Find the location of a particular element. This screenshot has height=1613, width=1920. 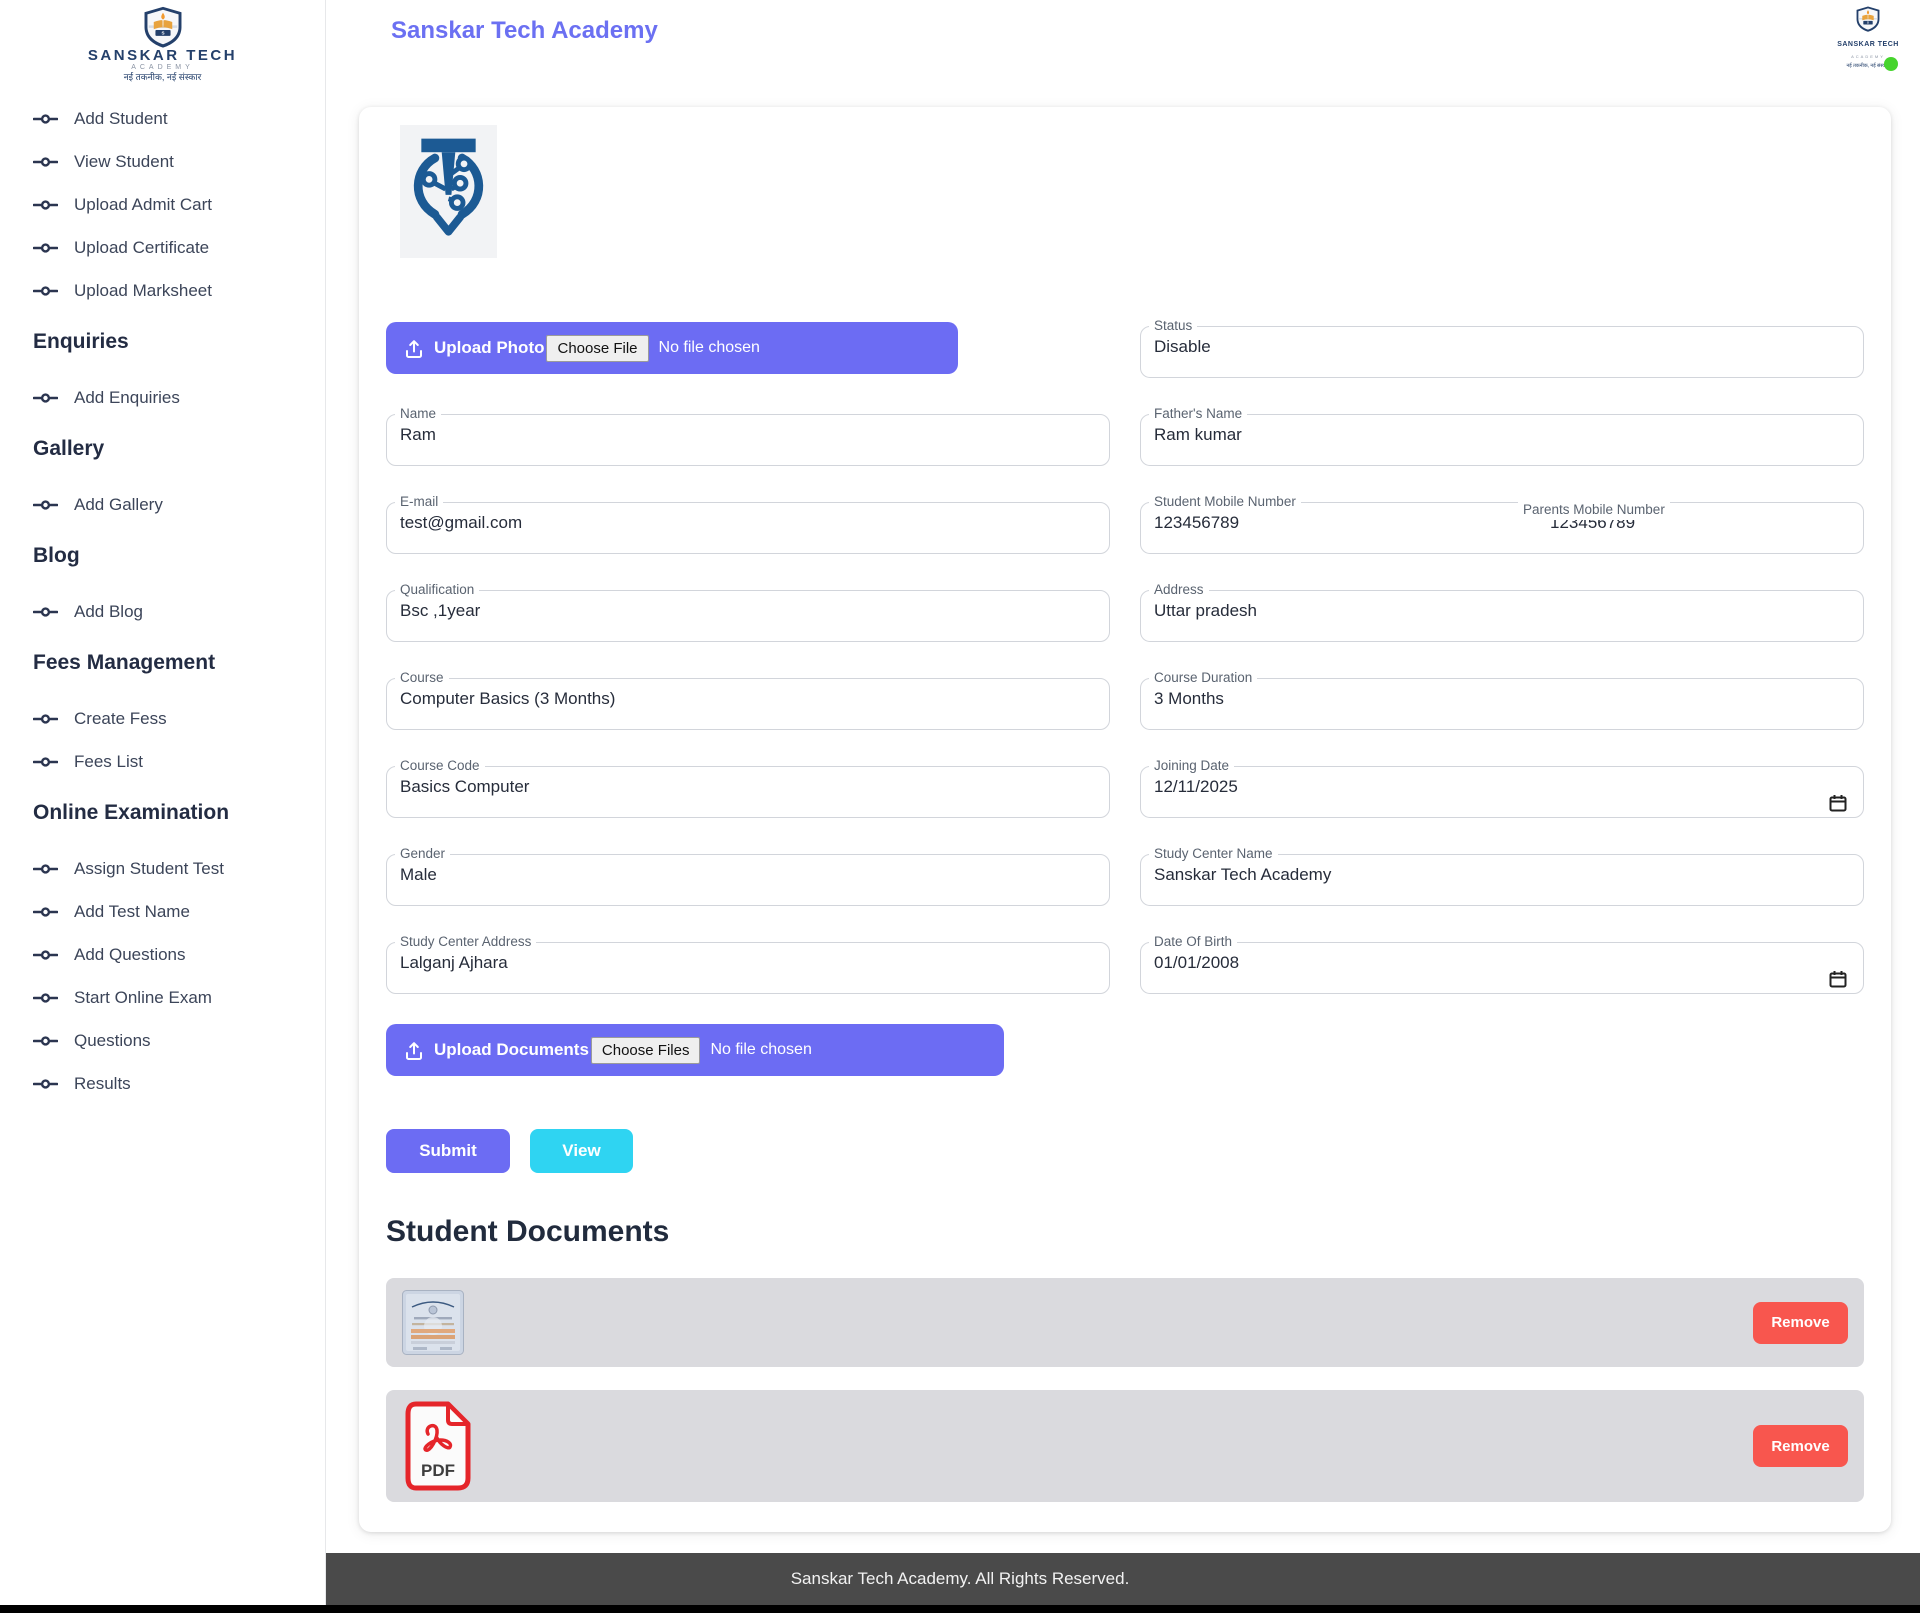

sidebar-item-label: Add Test Name is located at coordinates (132, 911).